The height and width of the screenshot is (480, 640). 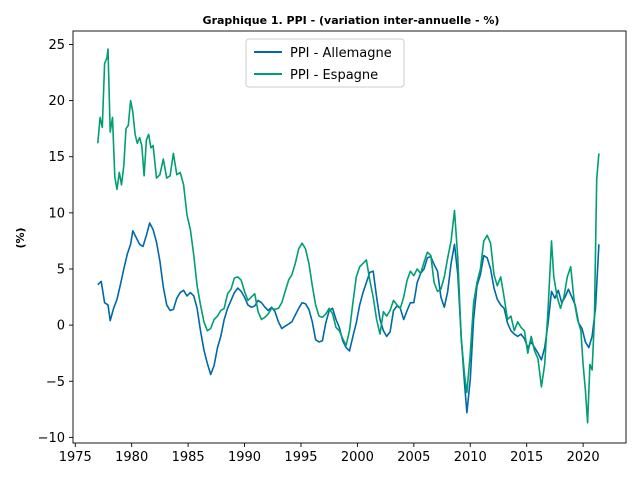 I want to click on legend: PPI - Allemagne PPI - Espagne, so click(x=325, y=63).